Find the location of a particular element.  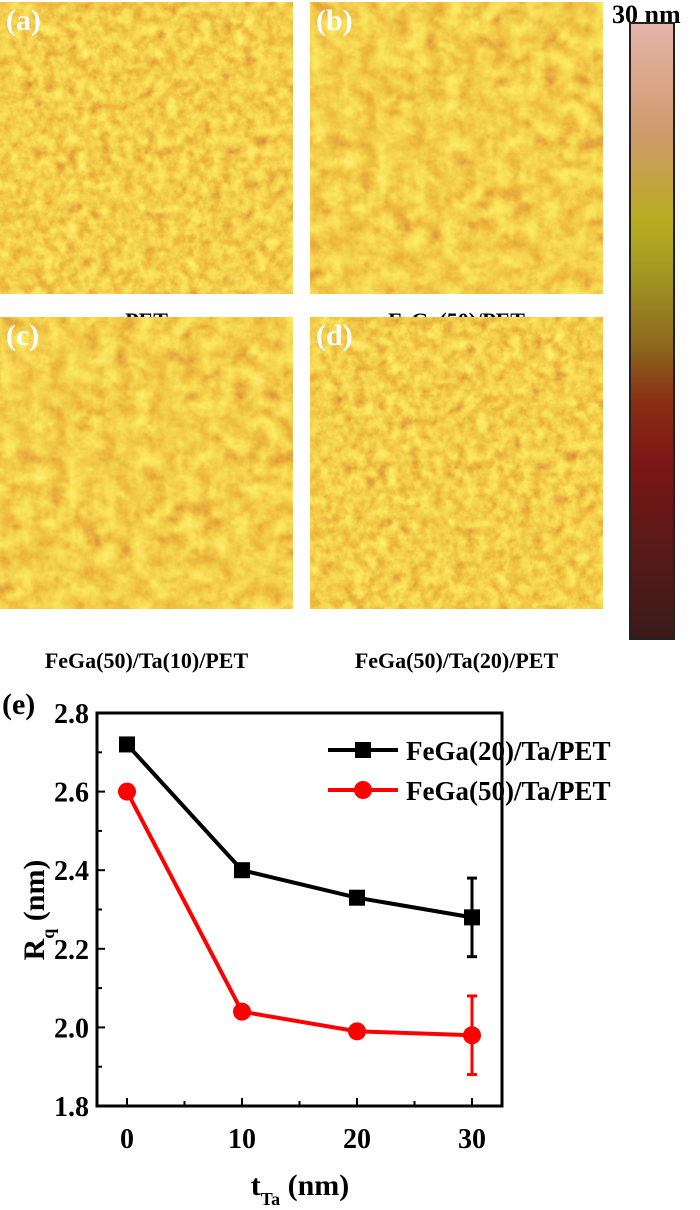

afm-image-b is located at coordinates (456, 148).